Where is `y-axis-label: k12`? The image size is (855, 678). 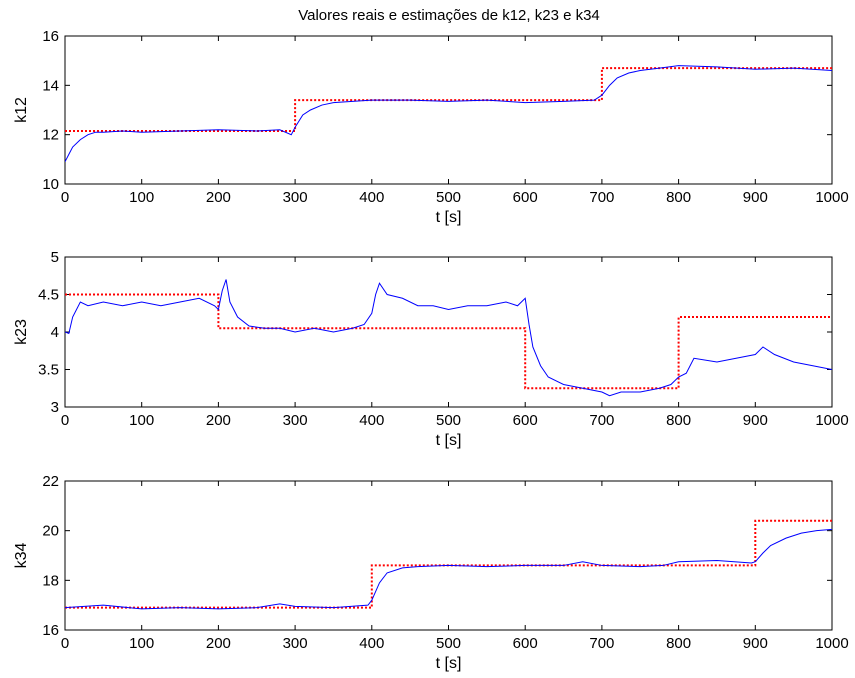
y-axis-label: k12 is located at coordinates (21, 110).